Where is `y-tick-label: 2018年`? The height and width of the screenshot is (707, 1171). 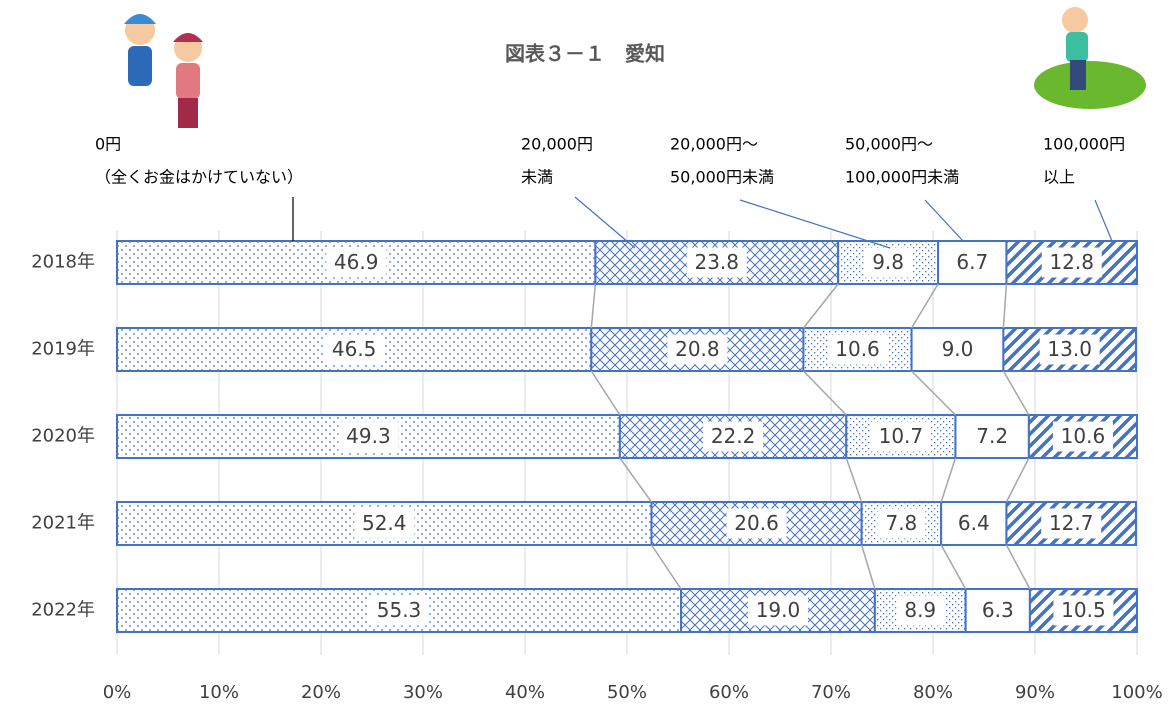
y-tick-label: 2018年 is located at coordinates (63, 262).